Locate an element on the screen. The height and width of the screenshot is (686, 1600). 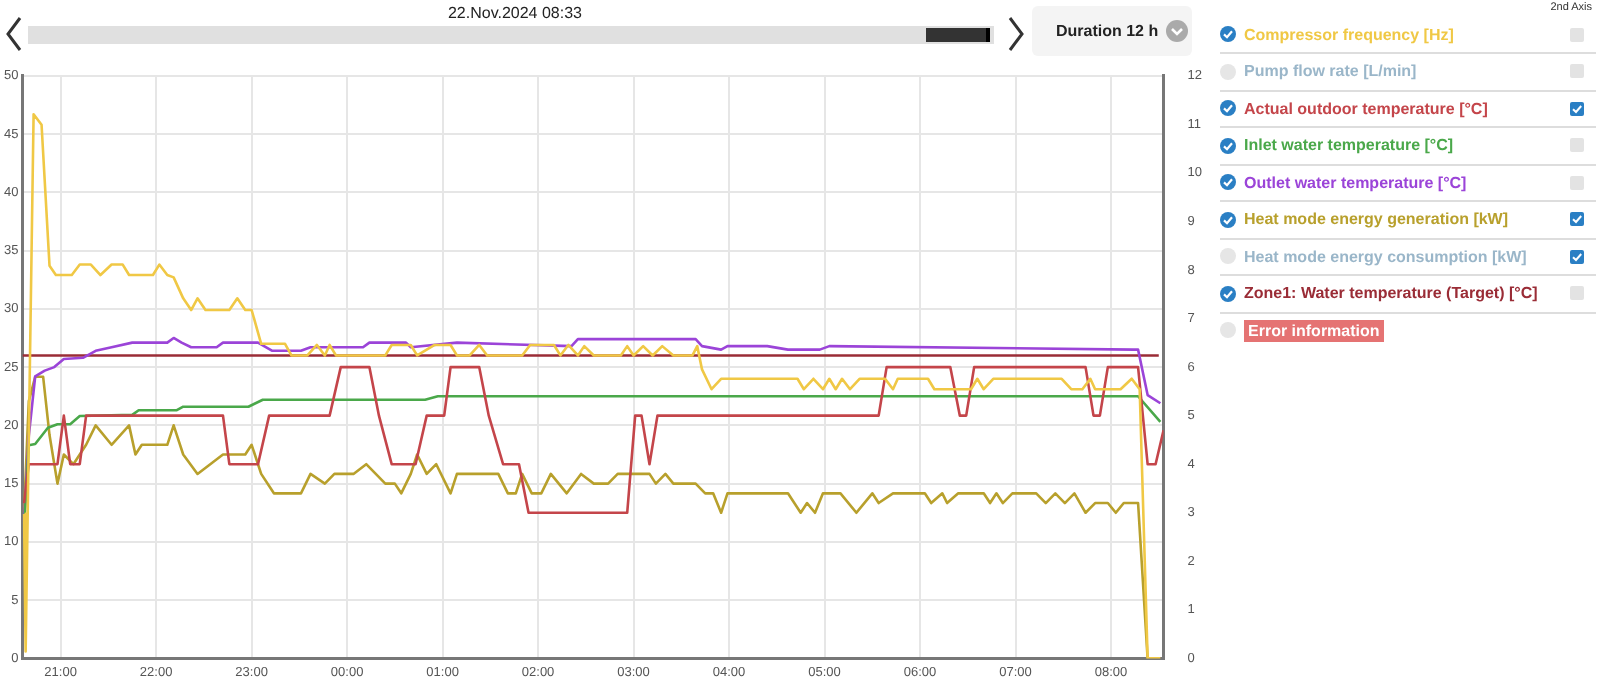
text: Compressor frequency [Hz] is located at coordinates (1349, 34).